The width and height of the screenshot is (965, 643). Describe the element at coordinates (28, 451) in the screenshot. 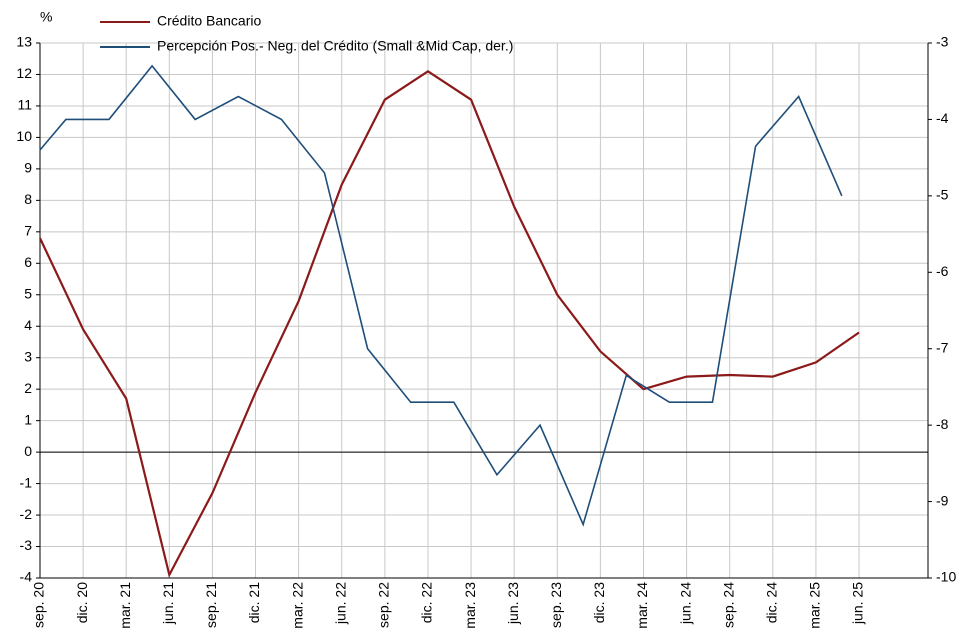

I see `y-tick-label: 0` at that location.